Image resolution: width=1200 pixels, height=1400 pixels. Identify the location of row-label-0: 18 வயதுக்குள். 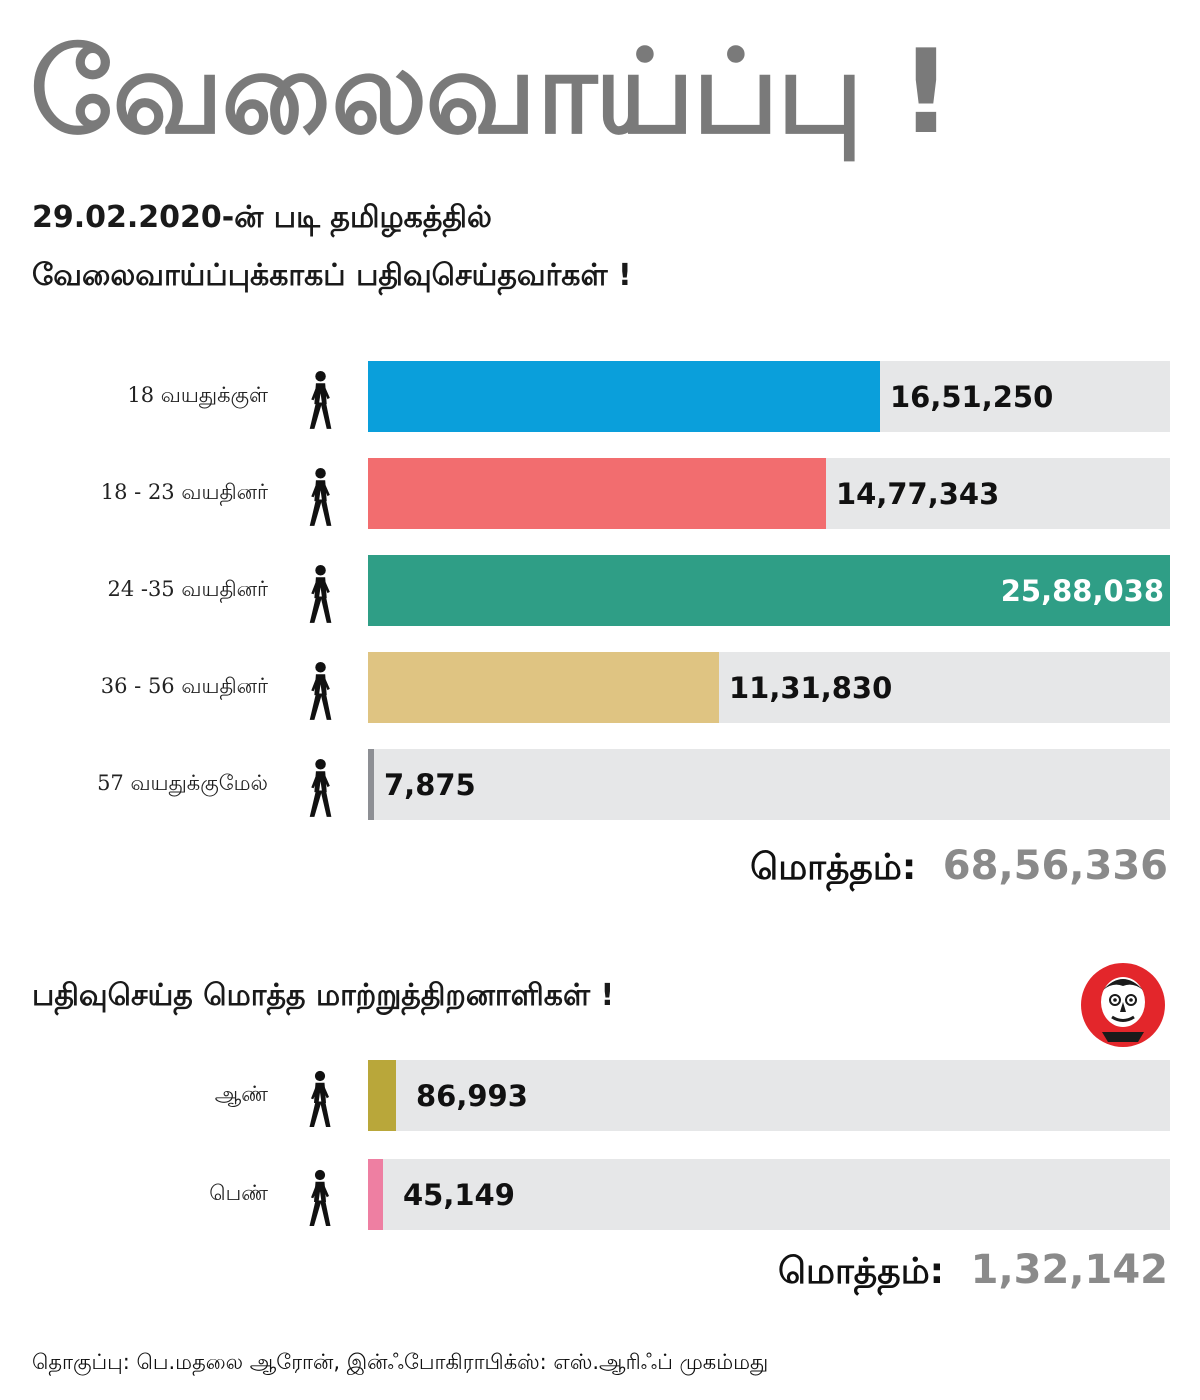
(197, 394).